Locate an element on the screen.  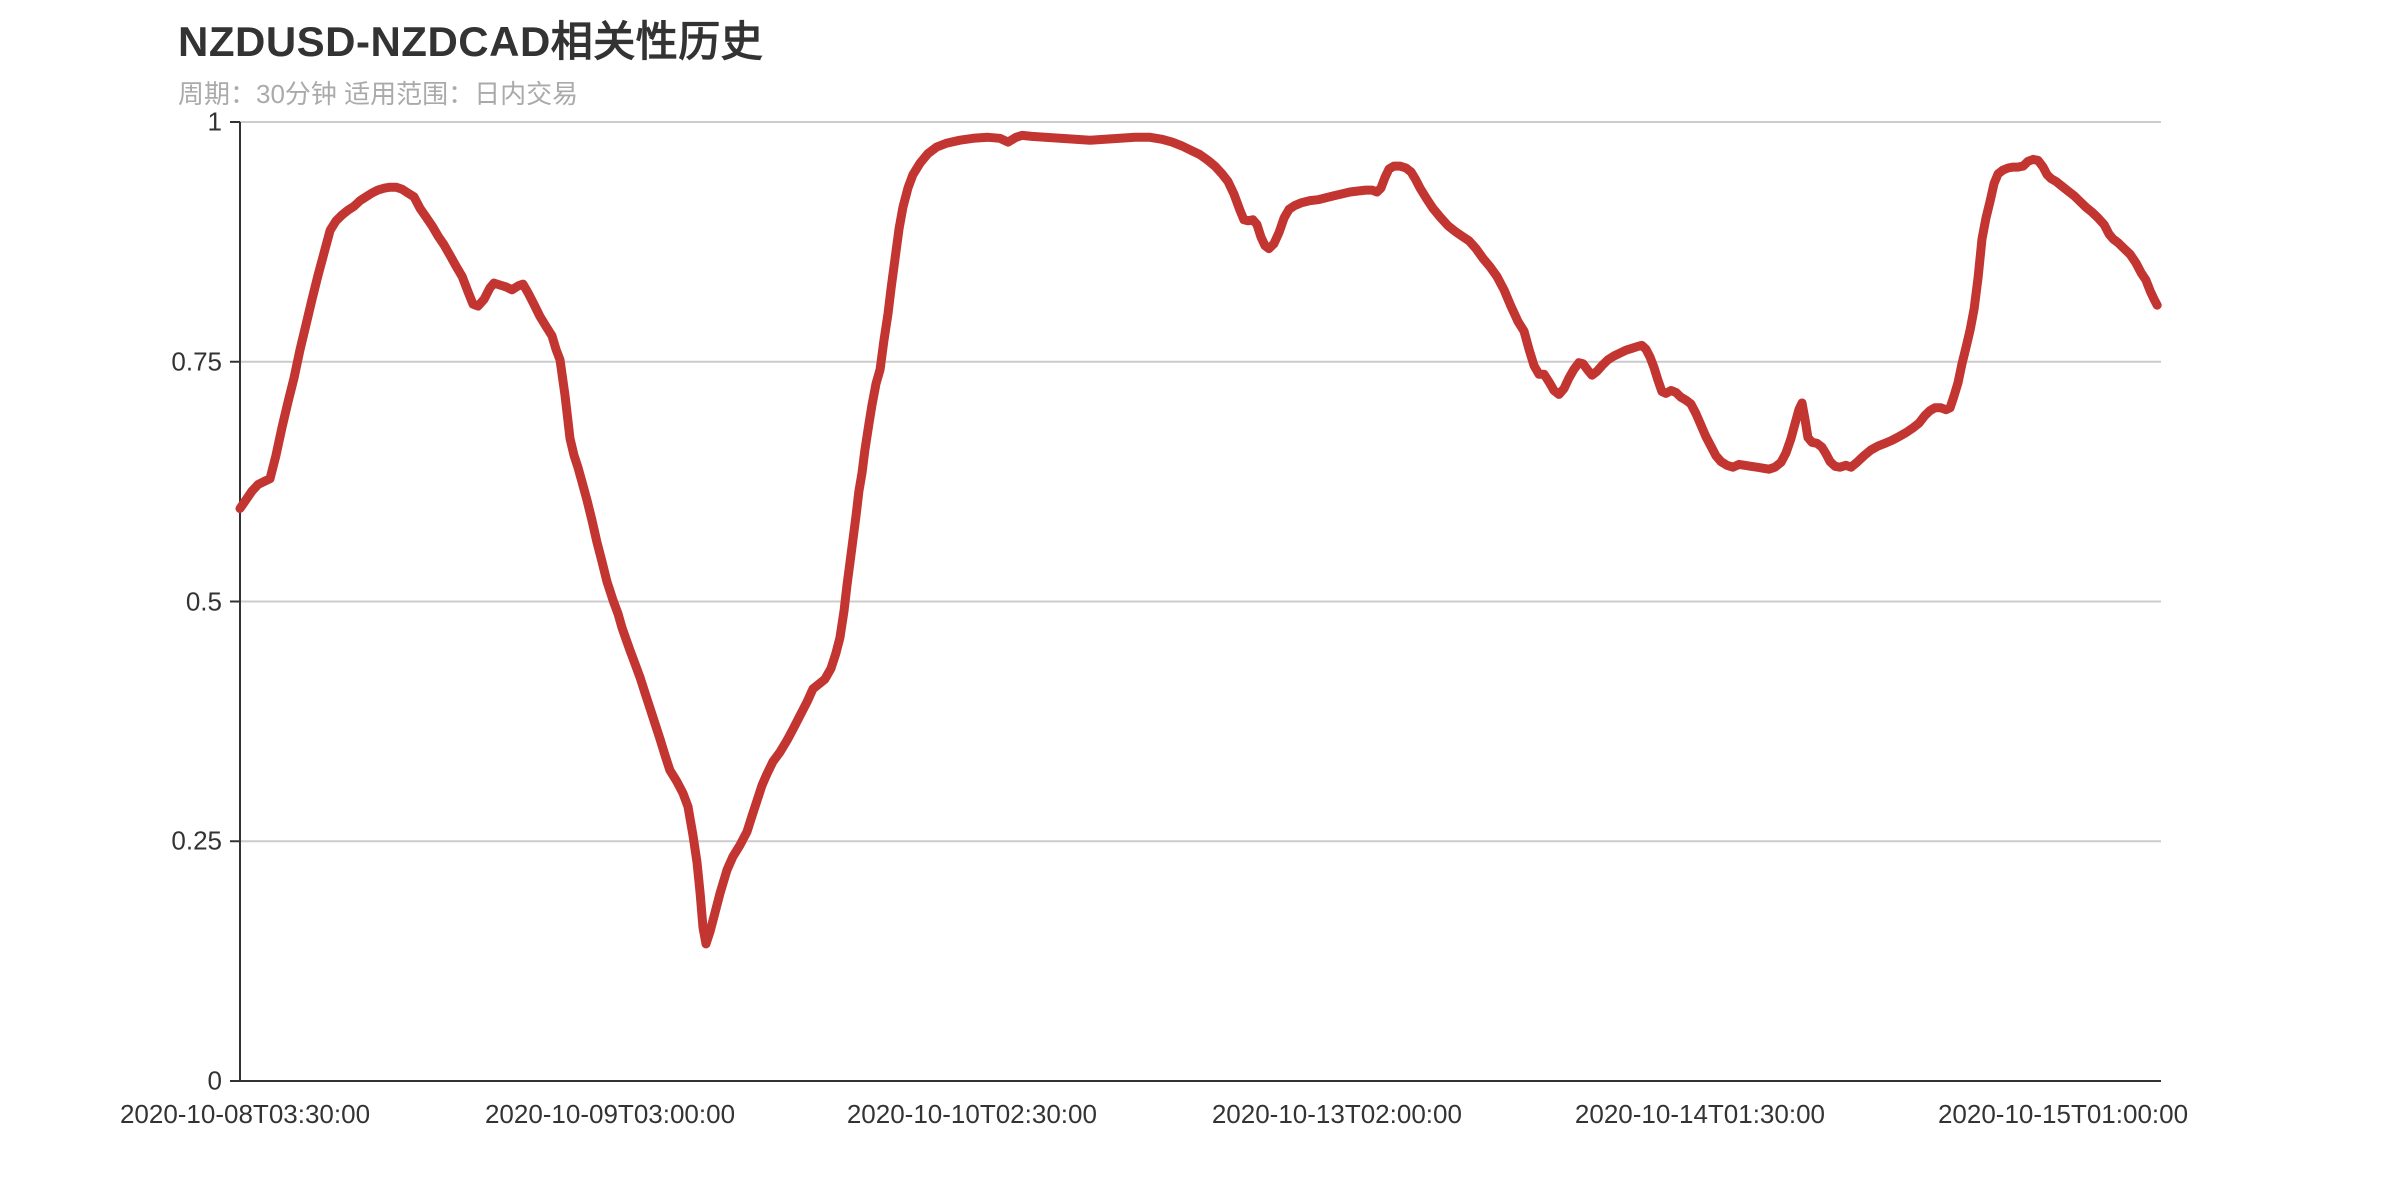
y-axis-tick-label: 1 is located at coordinates (214, 121).